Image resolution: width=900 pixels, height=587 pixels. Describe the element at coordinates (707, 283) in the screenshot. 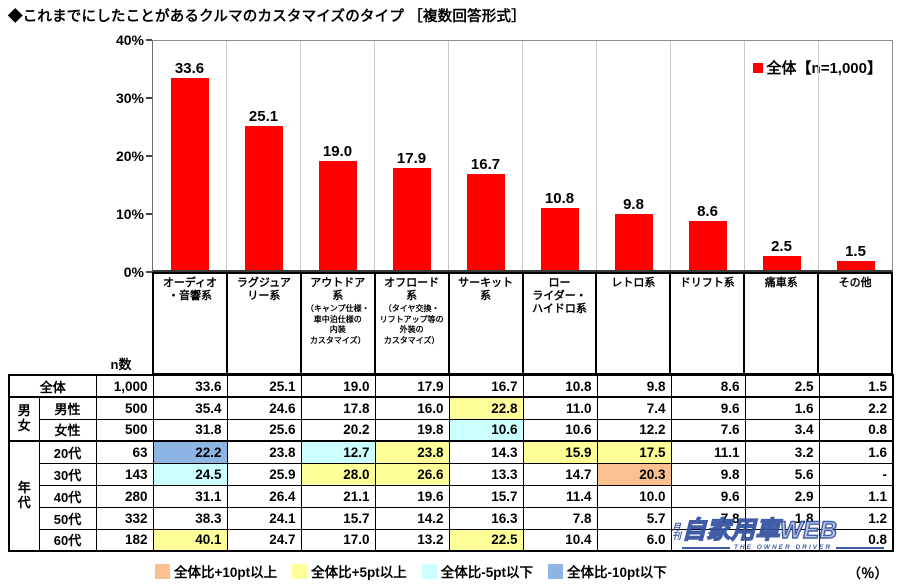

I see `category-label: ドリフト系` at that location.